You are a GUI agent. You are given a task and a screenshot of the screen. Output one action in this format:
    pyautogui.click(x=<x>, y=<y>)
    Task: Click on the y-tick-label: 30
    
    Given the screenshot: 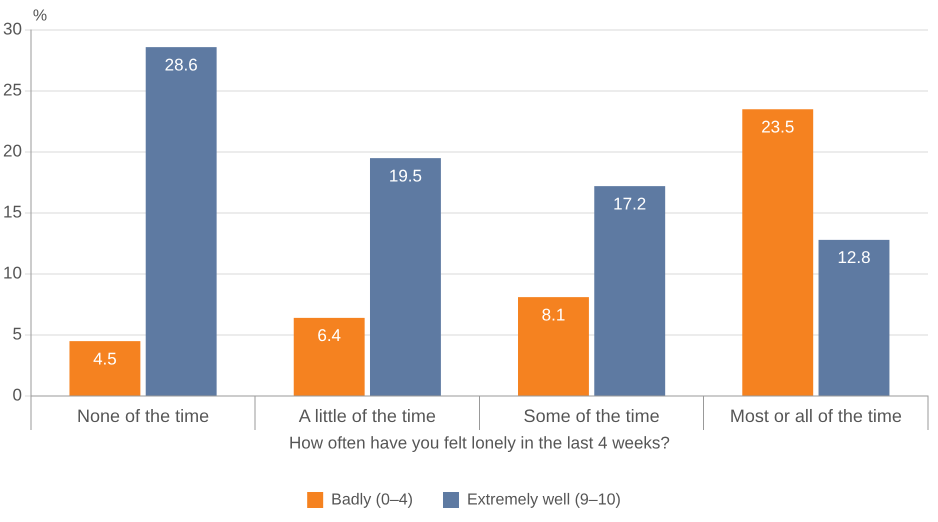 What is the action you would take?
    pyautogui.click(x=12, y=29)
    